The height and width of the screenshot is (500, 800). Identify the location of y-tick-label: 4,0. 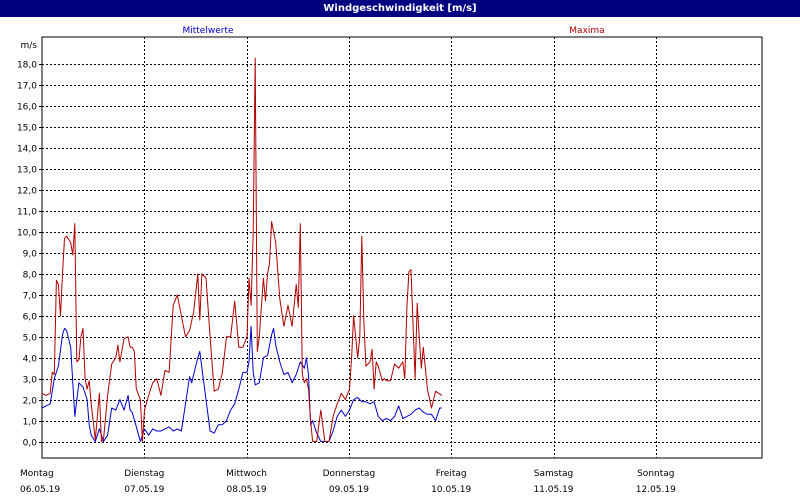
(30, 360).